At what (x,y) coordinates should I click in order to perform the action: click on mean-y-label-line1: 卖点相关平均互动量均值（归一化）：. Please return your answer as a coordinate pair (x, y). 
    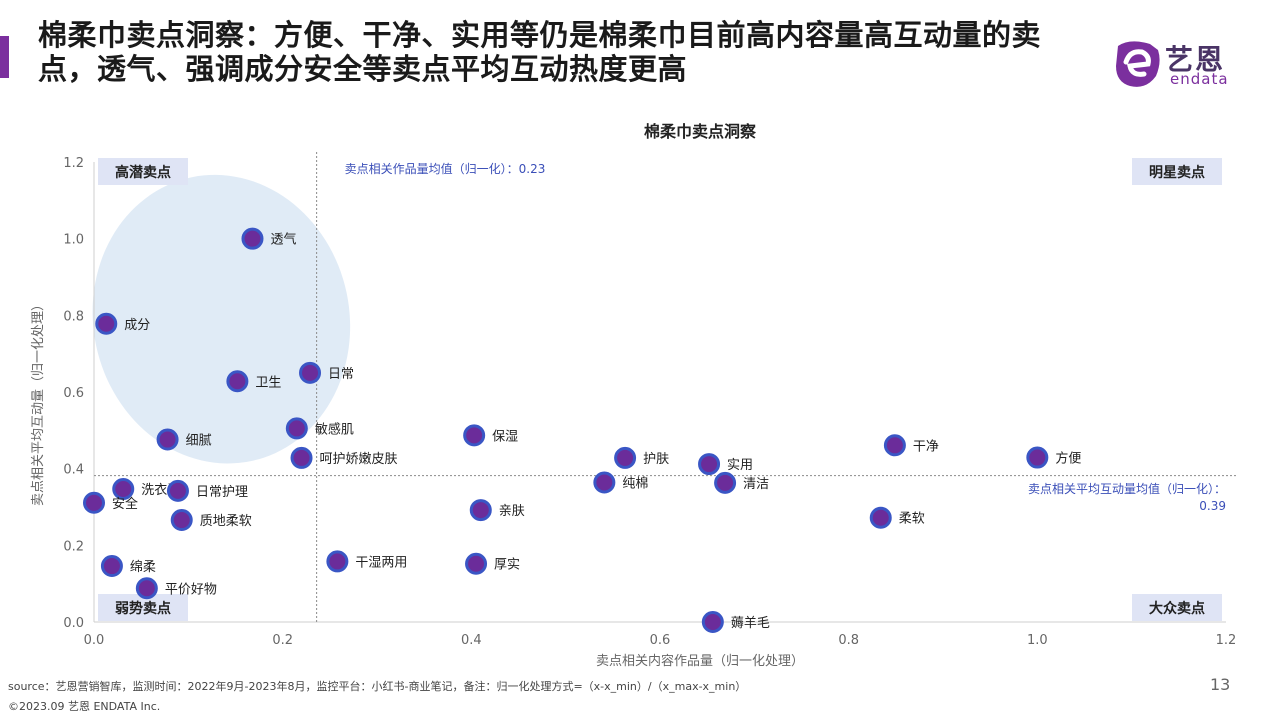
    Looking at the image, I should click on (1127, 488).